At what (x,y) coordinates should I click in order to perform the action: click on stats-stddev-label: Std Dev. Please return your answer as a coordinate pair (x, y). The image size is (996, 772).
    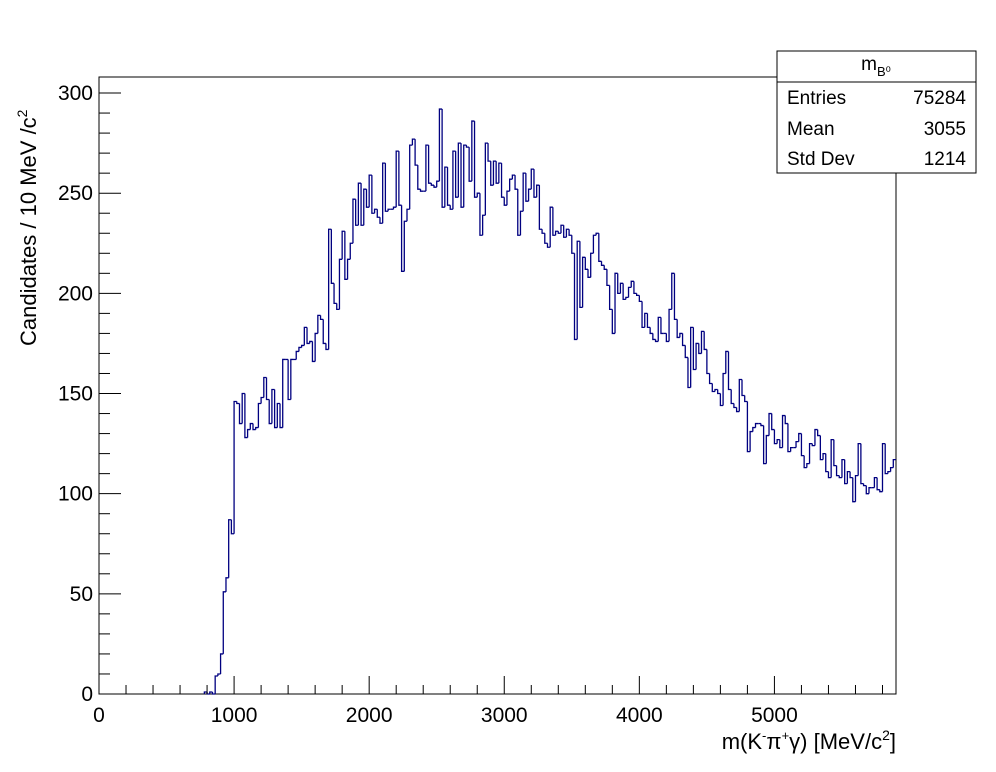
    Looking at the image, I should click on (821, 159).